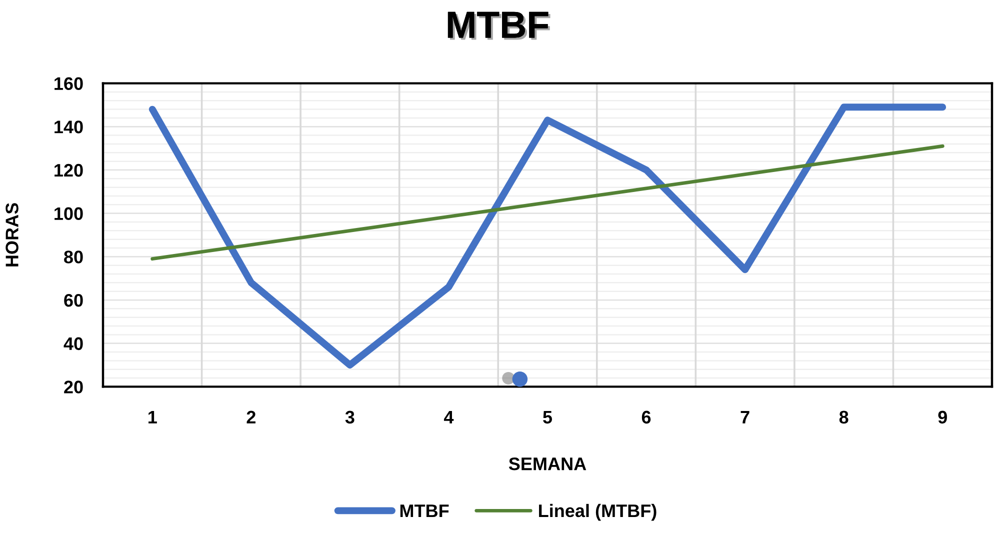 This screenshot has height=537, width=995. What do you see at coordinates (843, 417) in the screenshot?
I see `x-tick-label: 8` at bounding box center [843, 417].